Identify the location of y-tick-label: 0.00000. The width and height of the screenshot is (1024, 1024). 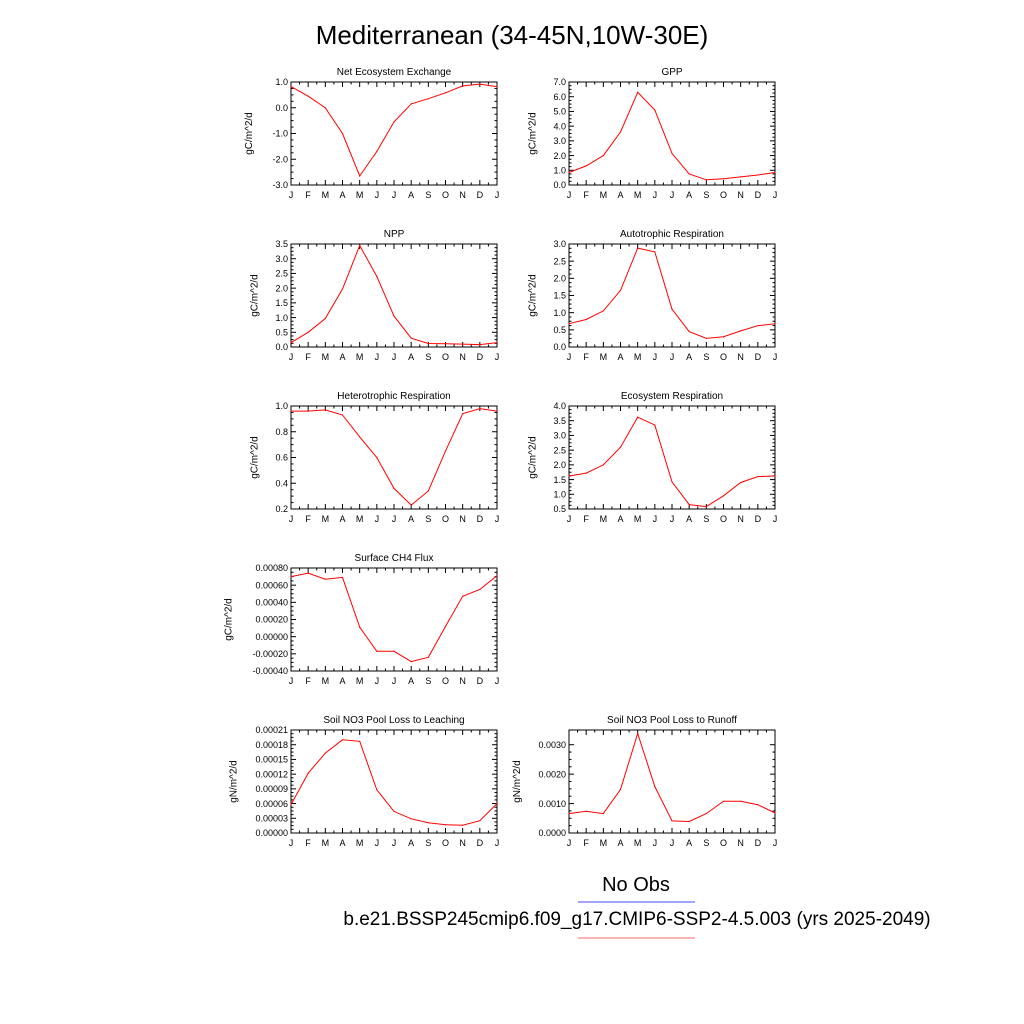
(271, 637).